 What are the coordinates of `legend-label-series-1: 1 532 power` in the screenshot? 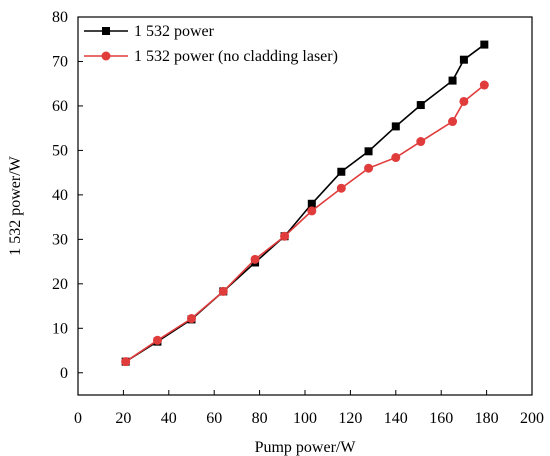 It's located at (174, 31).